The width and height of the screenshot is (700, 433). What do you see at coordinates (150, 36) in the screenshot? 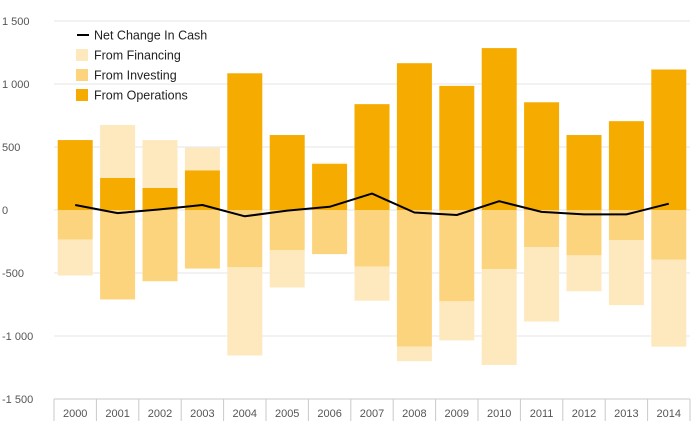
I see `legend-label-net-change-in-cash: Net Change In Cash` at bounding box center [150, 36].